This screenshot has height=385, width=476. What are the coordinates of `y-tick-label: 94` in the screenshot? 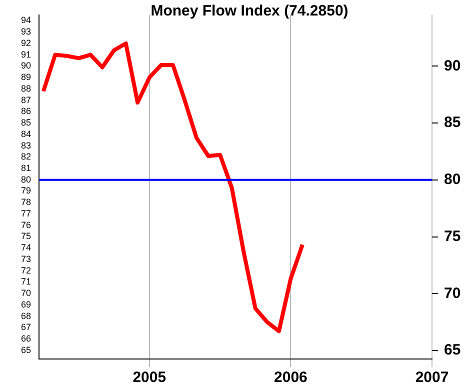 It's located at (25, 20).